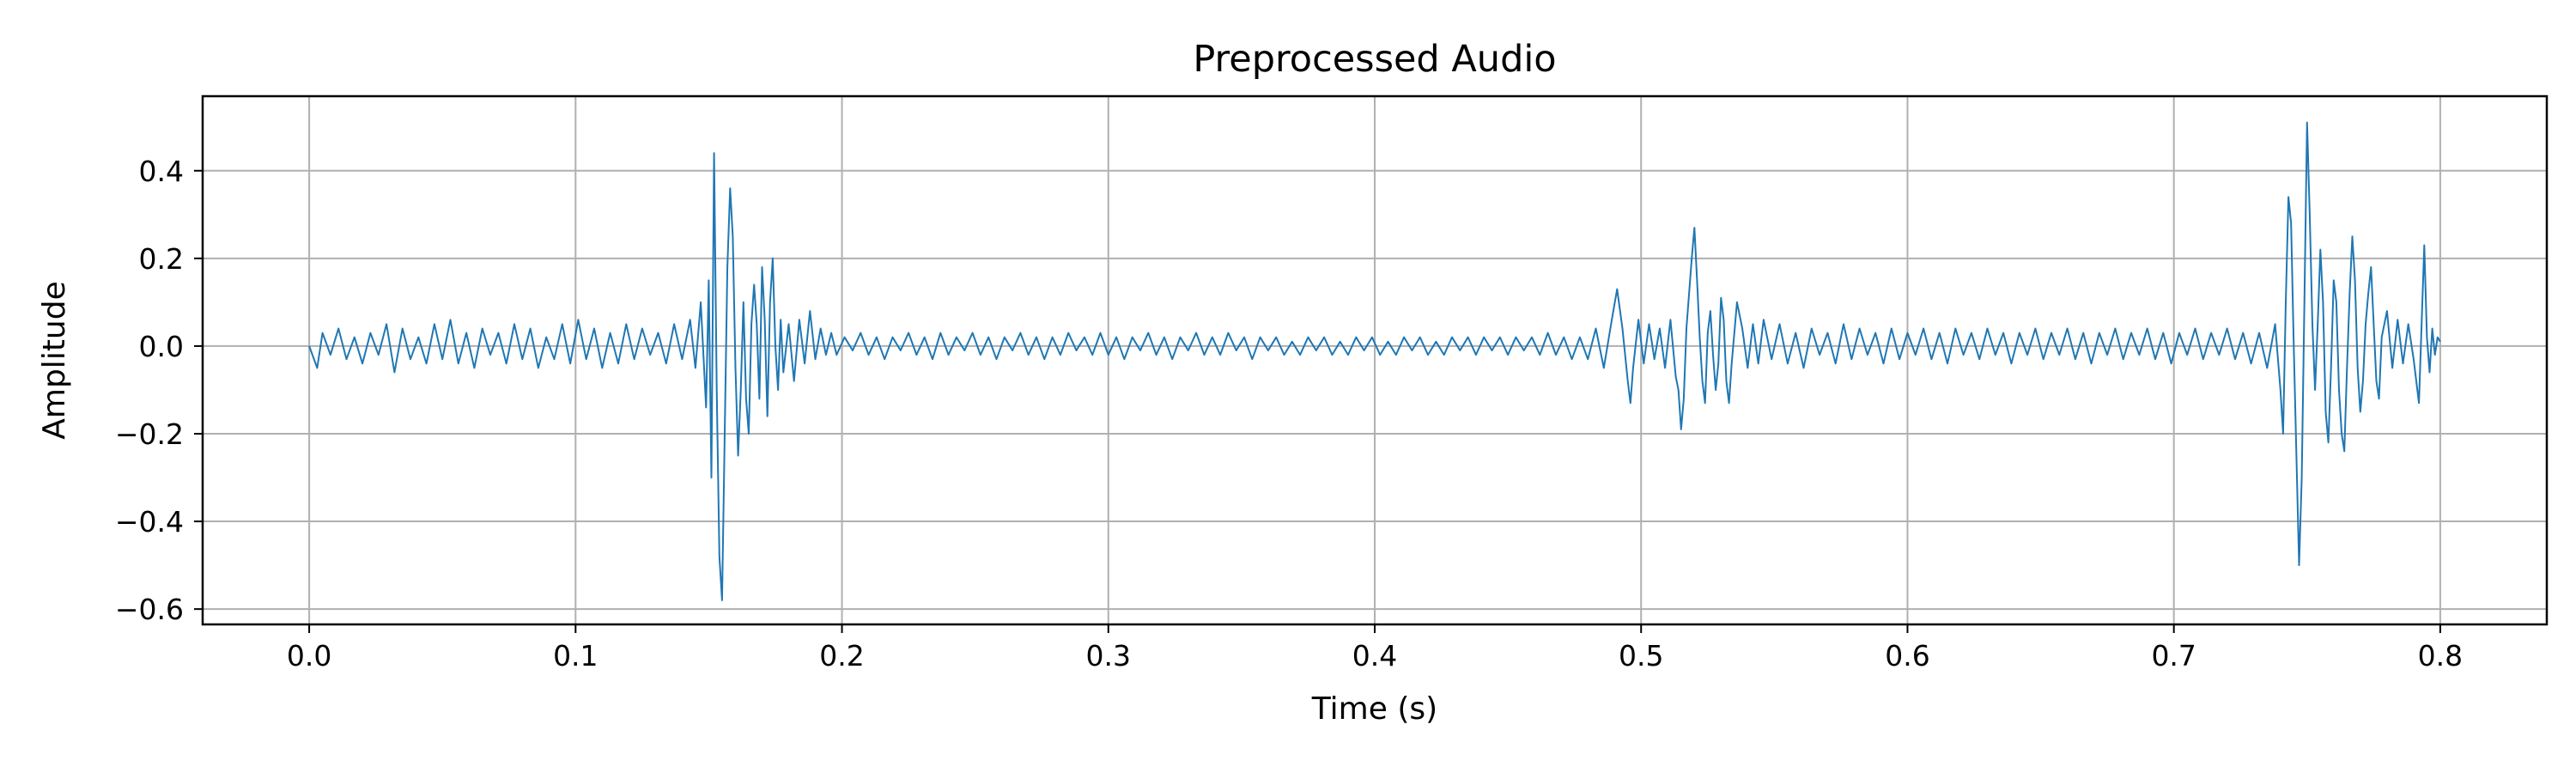 Image resolution: width=2576 pixels, height=773 pixels. Describe the element at coordinates (149, 609) in the screenshot. I see `y-tick-label: −0.6` at that location.